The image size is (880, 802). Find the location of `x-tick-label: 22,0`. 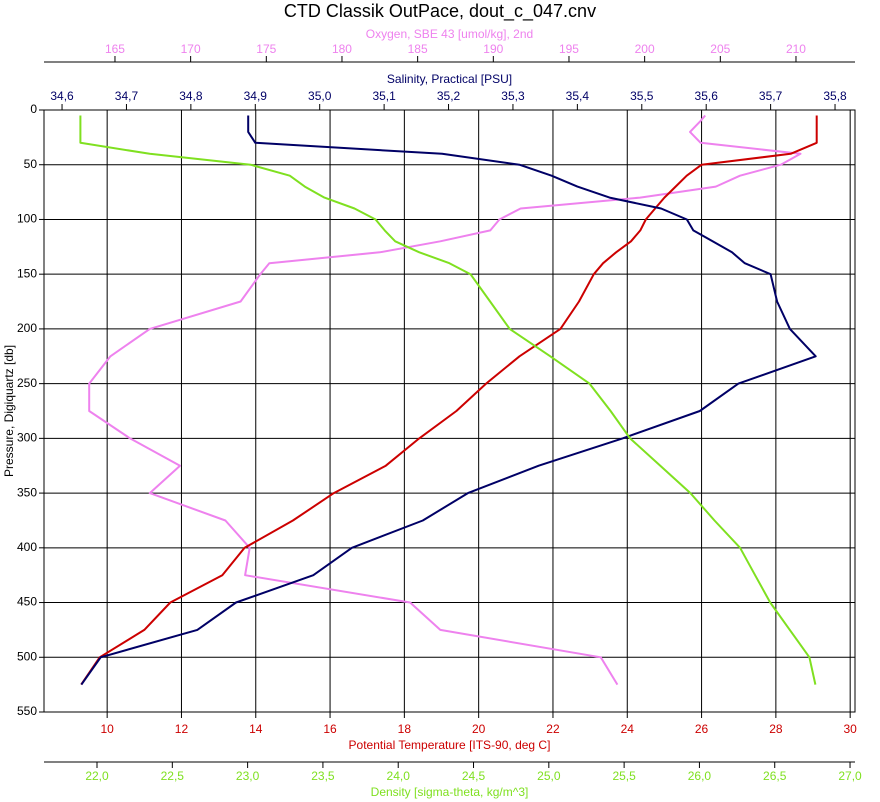

x-tick-label: 22,0 is located at coordinates (97, 776).